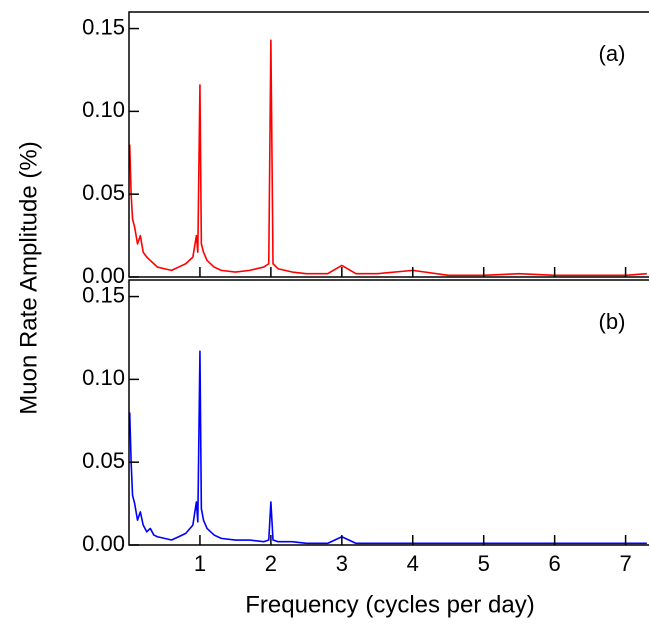 The width and height of the screenshot is (651, 626). I want to click on x-tick-label: 3, so click(342, 563).